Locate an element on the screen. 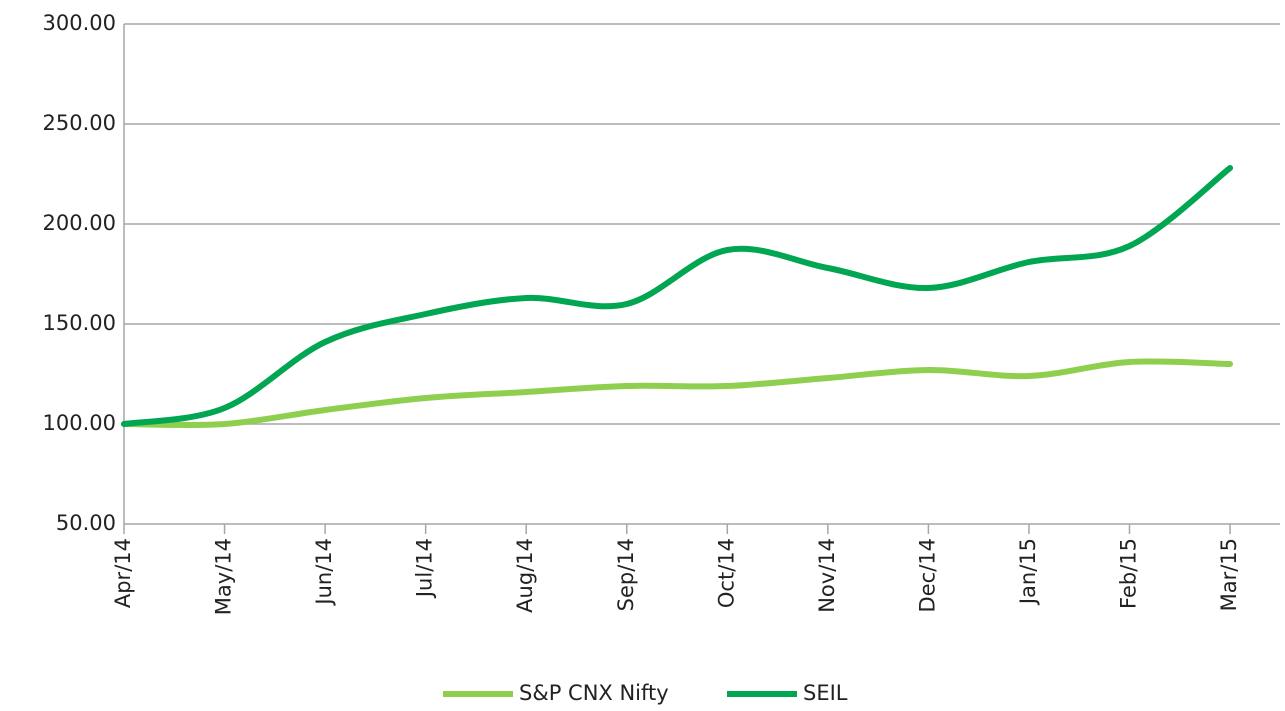 This screenshot has height=711, width=1285. y-tick-label: 200.00 is located at coordinates (79, 223).